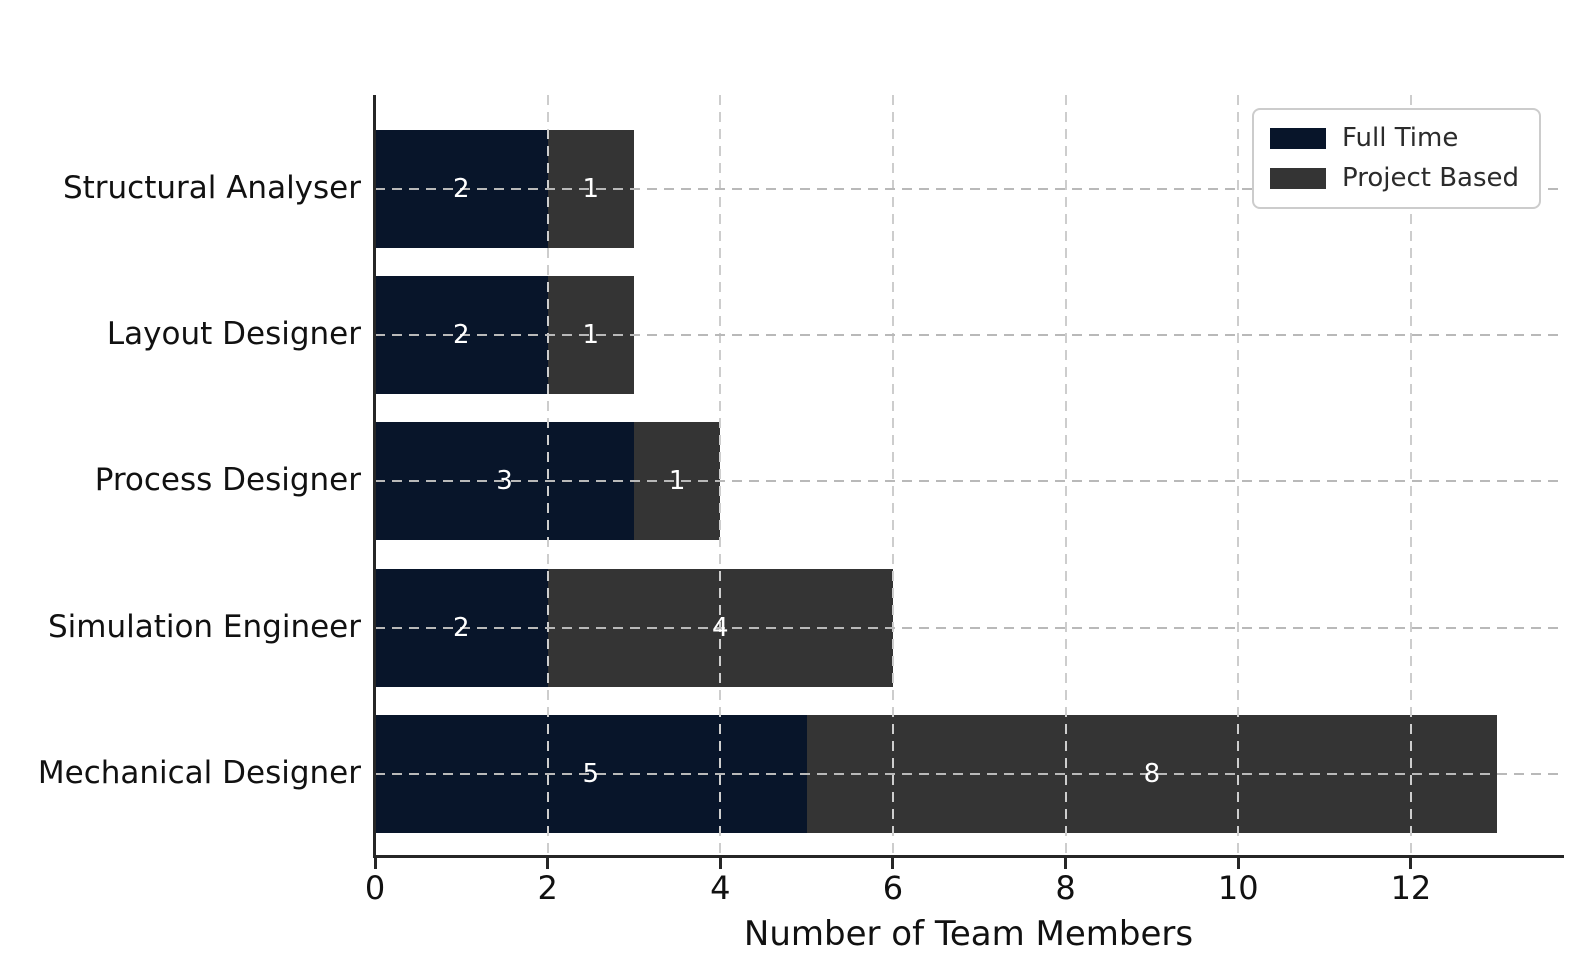  I want to click on legend: Full Time Project Based, so click(1397, 159).